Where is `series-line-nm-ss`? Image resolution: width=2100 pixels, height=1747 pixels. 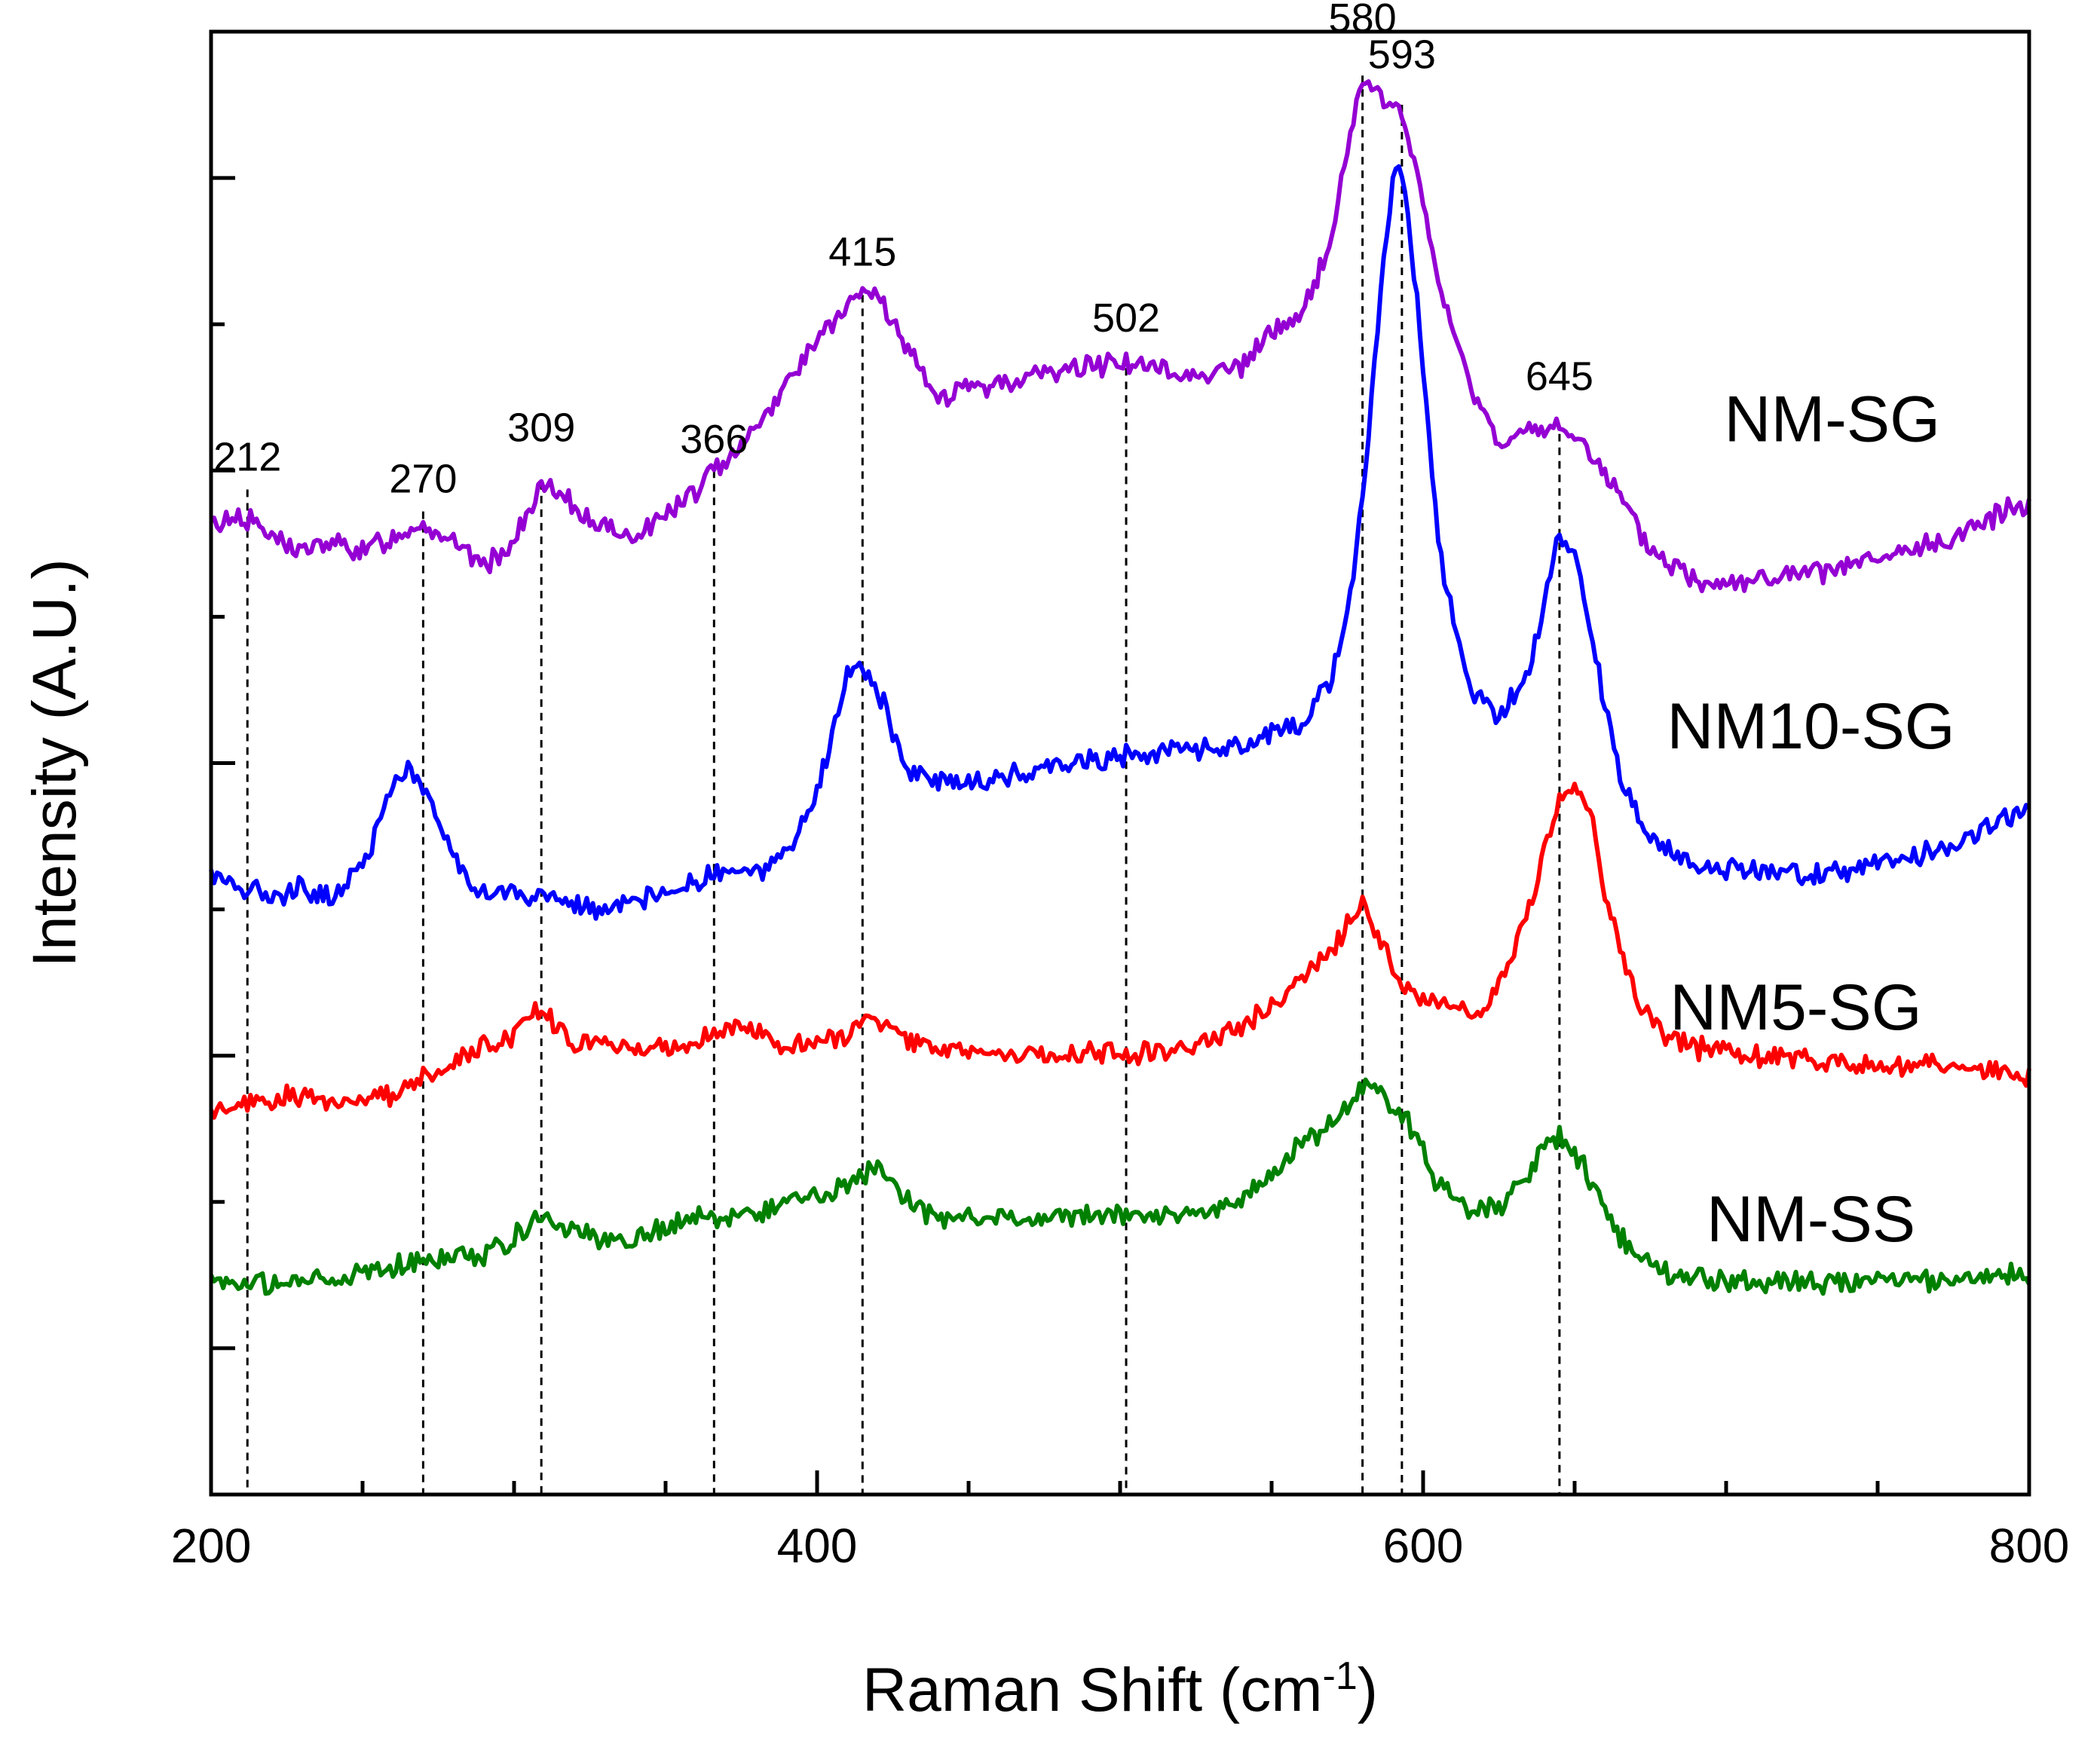 series-line-nm-ss is located at coordinates (1120, 1186).